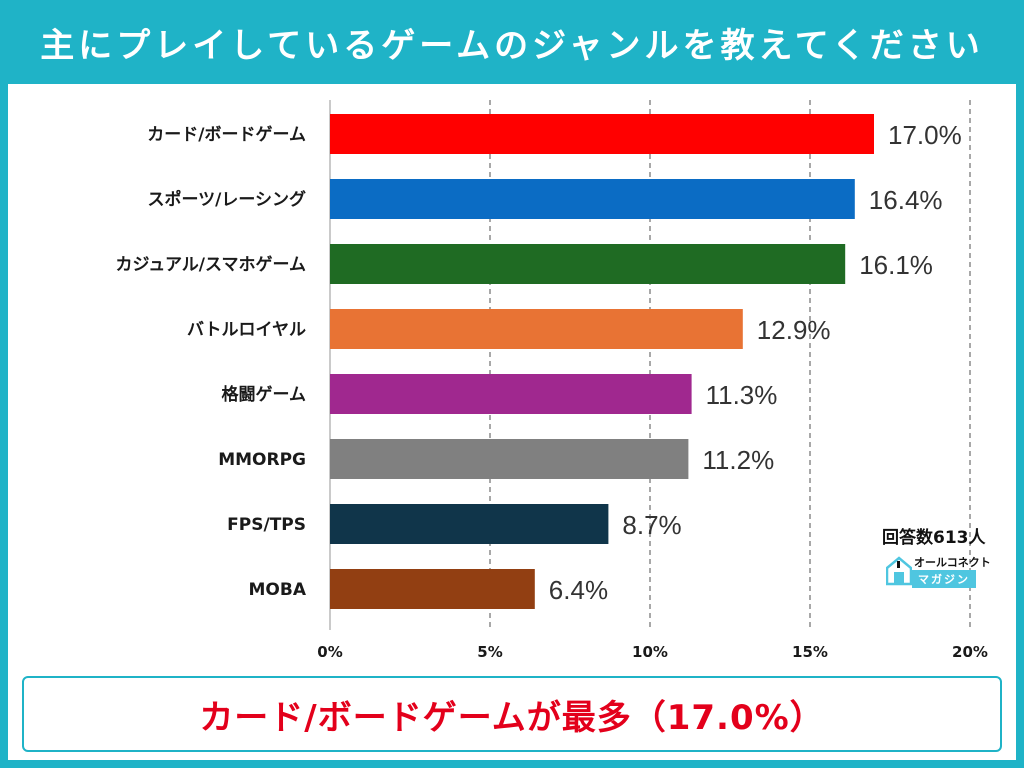 The width and height of the screenshot is (1024, 768). I want to click on category-label: カード/ボードゲーム, so click(226, 134).